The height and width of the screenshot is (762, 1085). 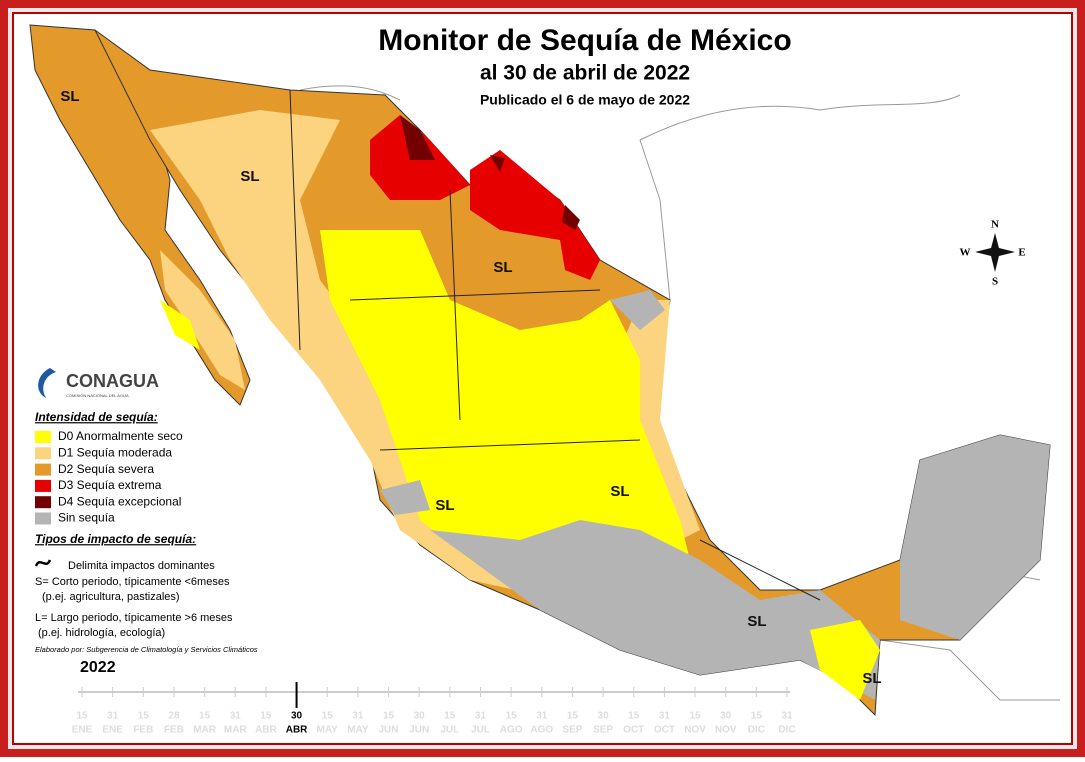 I want to click on region-none-west, so click(x=405, y=497).